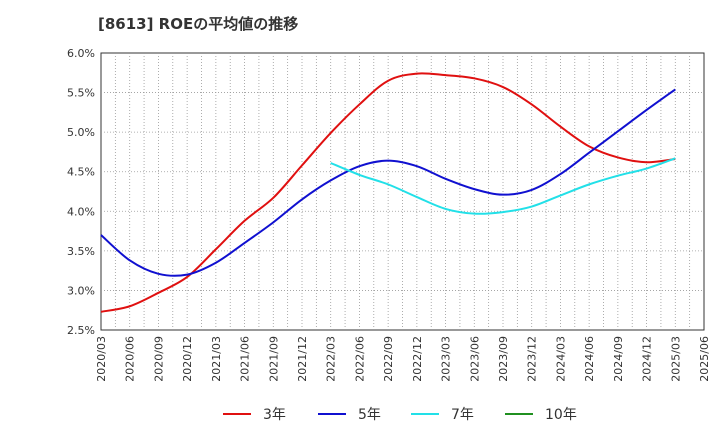 Image resolution: width=720 pixels, height=440 pixels. I want to click on x-tick-label: 2022/03, so click(331, 359).